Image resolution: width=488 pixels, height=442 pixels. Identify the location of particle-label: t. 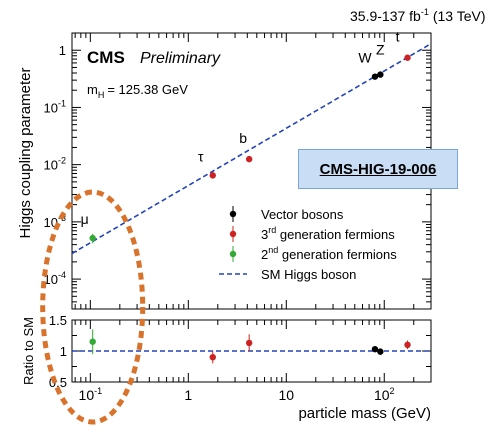
(398, 37).